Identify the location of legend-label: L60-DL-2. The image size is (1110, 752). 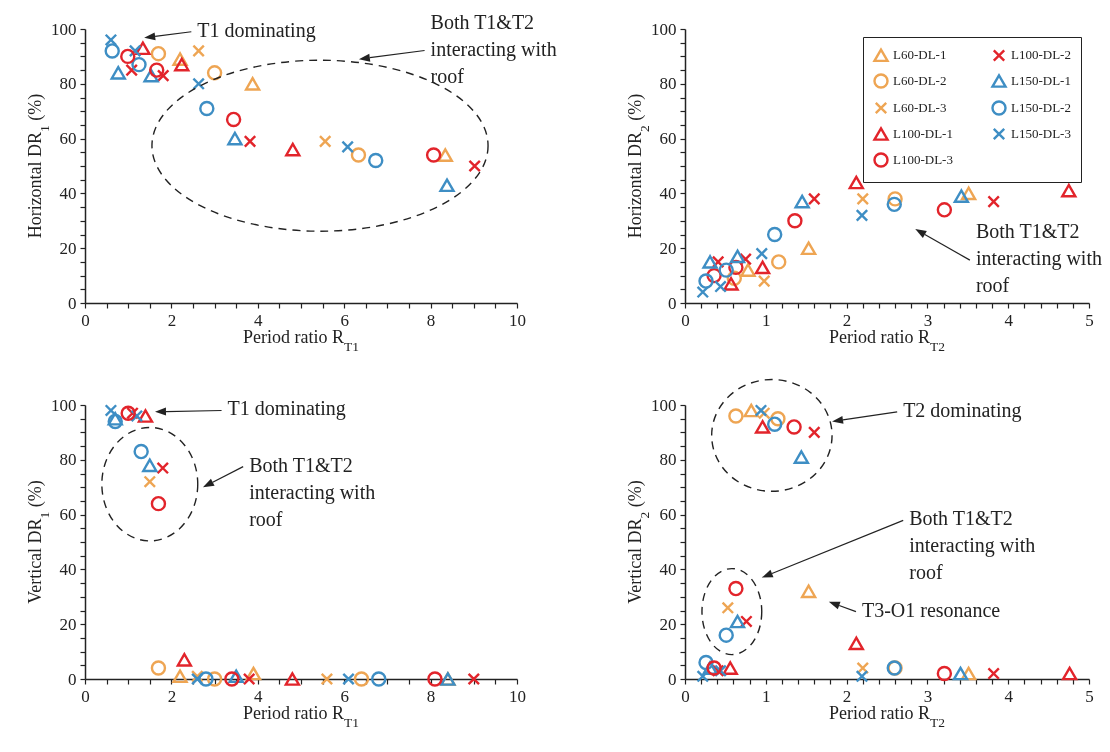
(920, 80).